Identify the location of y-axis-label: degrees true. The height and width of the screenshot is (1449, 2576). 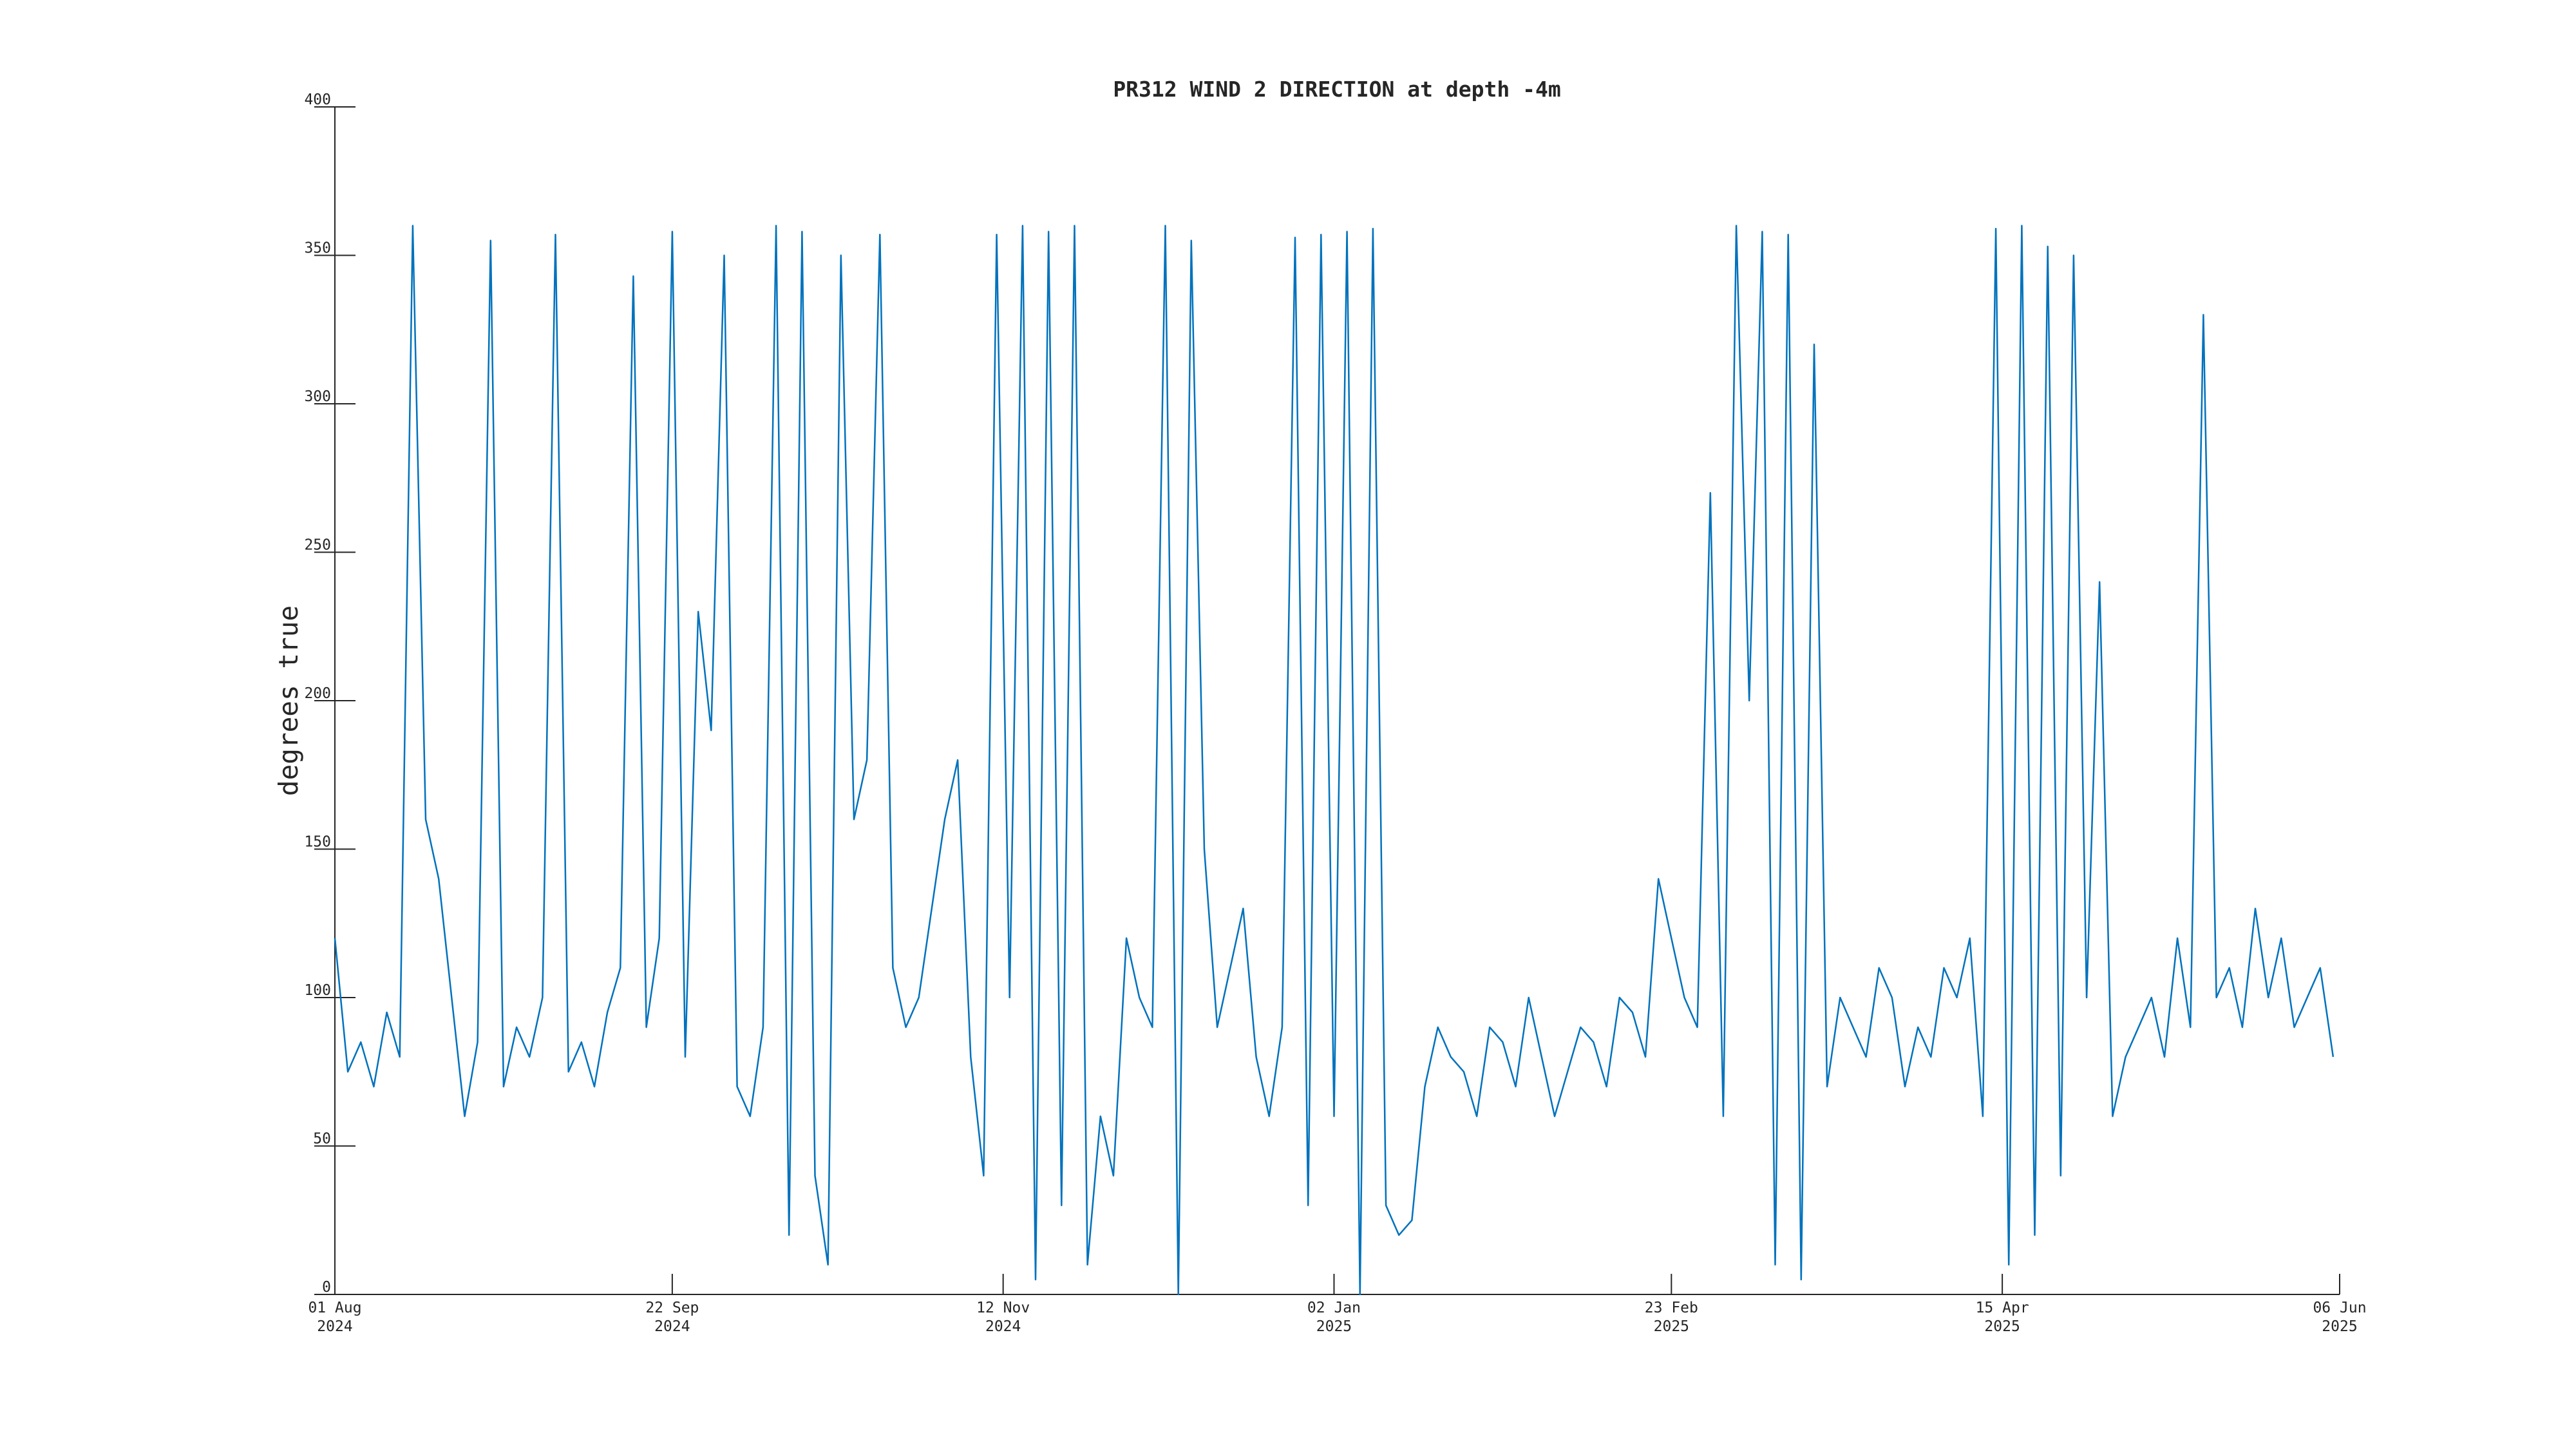
(288, 700).